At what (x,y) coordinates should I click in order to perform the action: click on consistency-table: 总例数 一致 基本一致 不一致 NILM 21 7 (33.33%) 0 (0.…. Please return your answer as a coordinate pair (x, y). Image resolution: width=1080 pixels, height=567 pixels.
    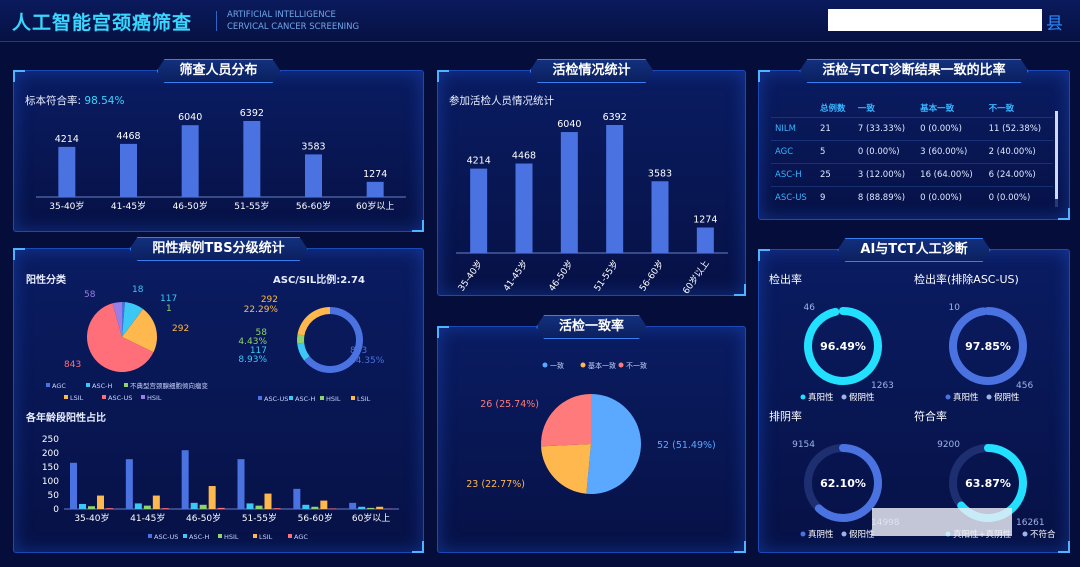
    Looking at the image, I should click on (912, 154).